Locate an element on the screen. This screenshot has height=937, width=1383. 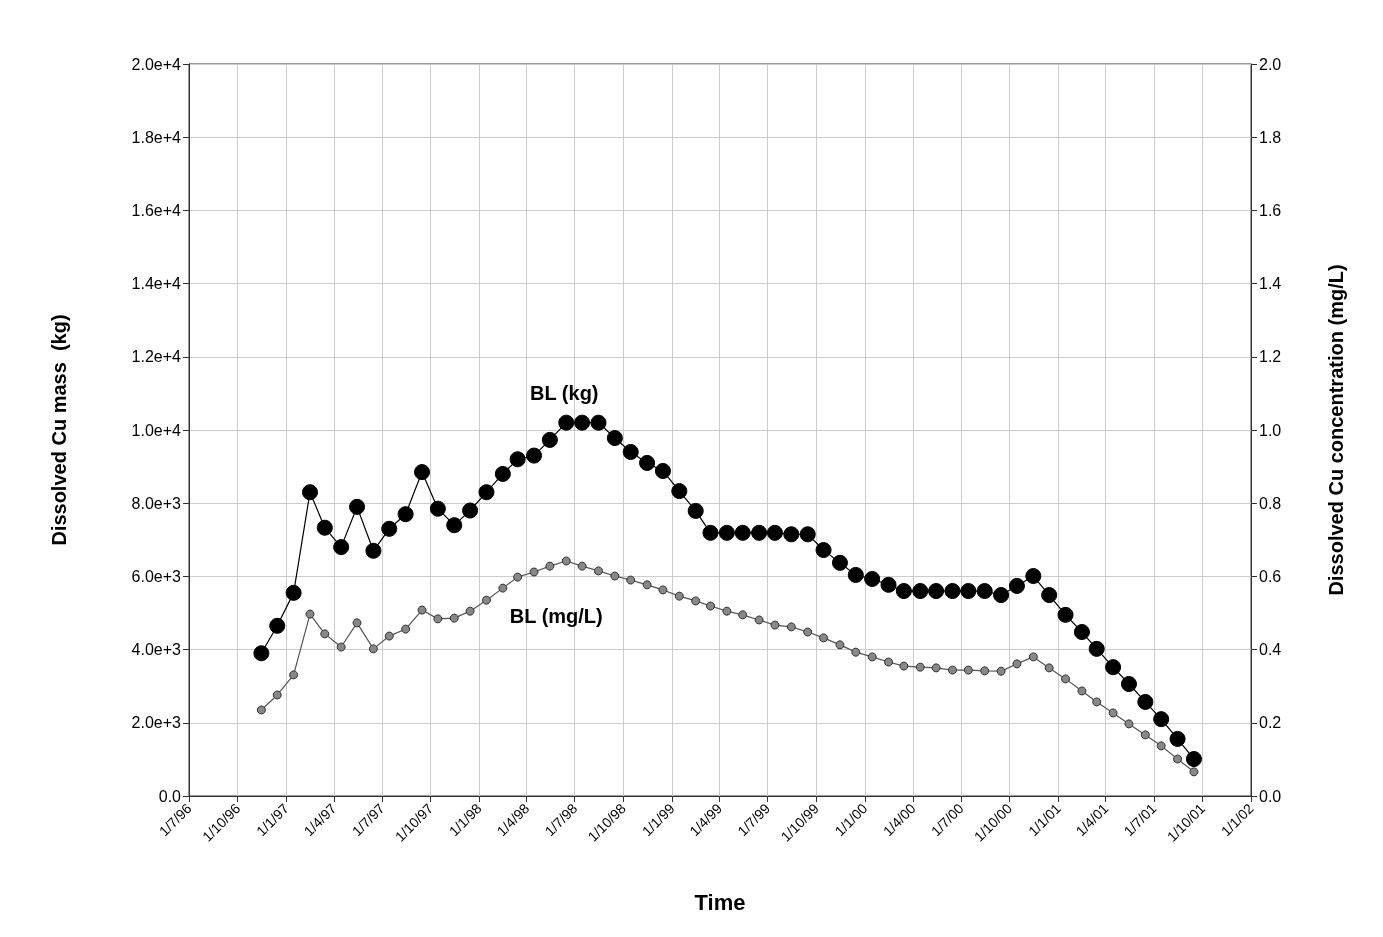
y-tick-label: 4.0e+3 is located at coordinates (156, 650).